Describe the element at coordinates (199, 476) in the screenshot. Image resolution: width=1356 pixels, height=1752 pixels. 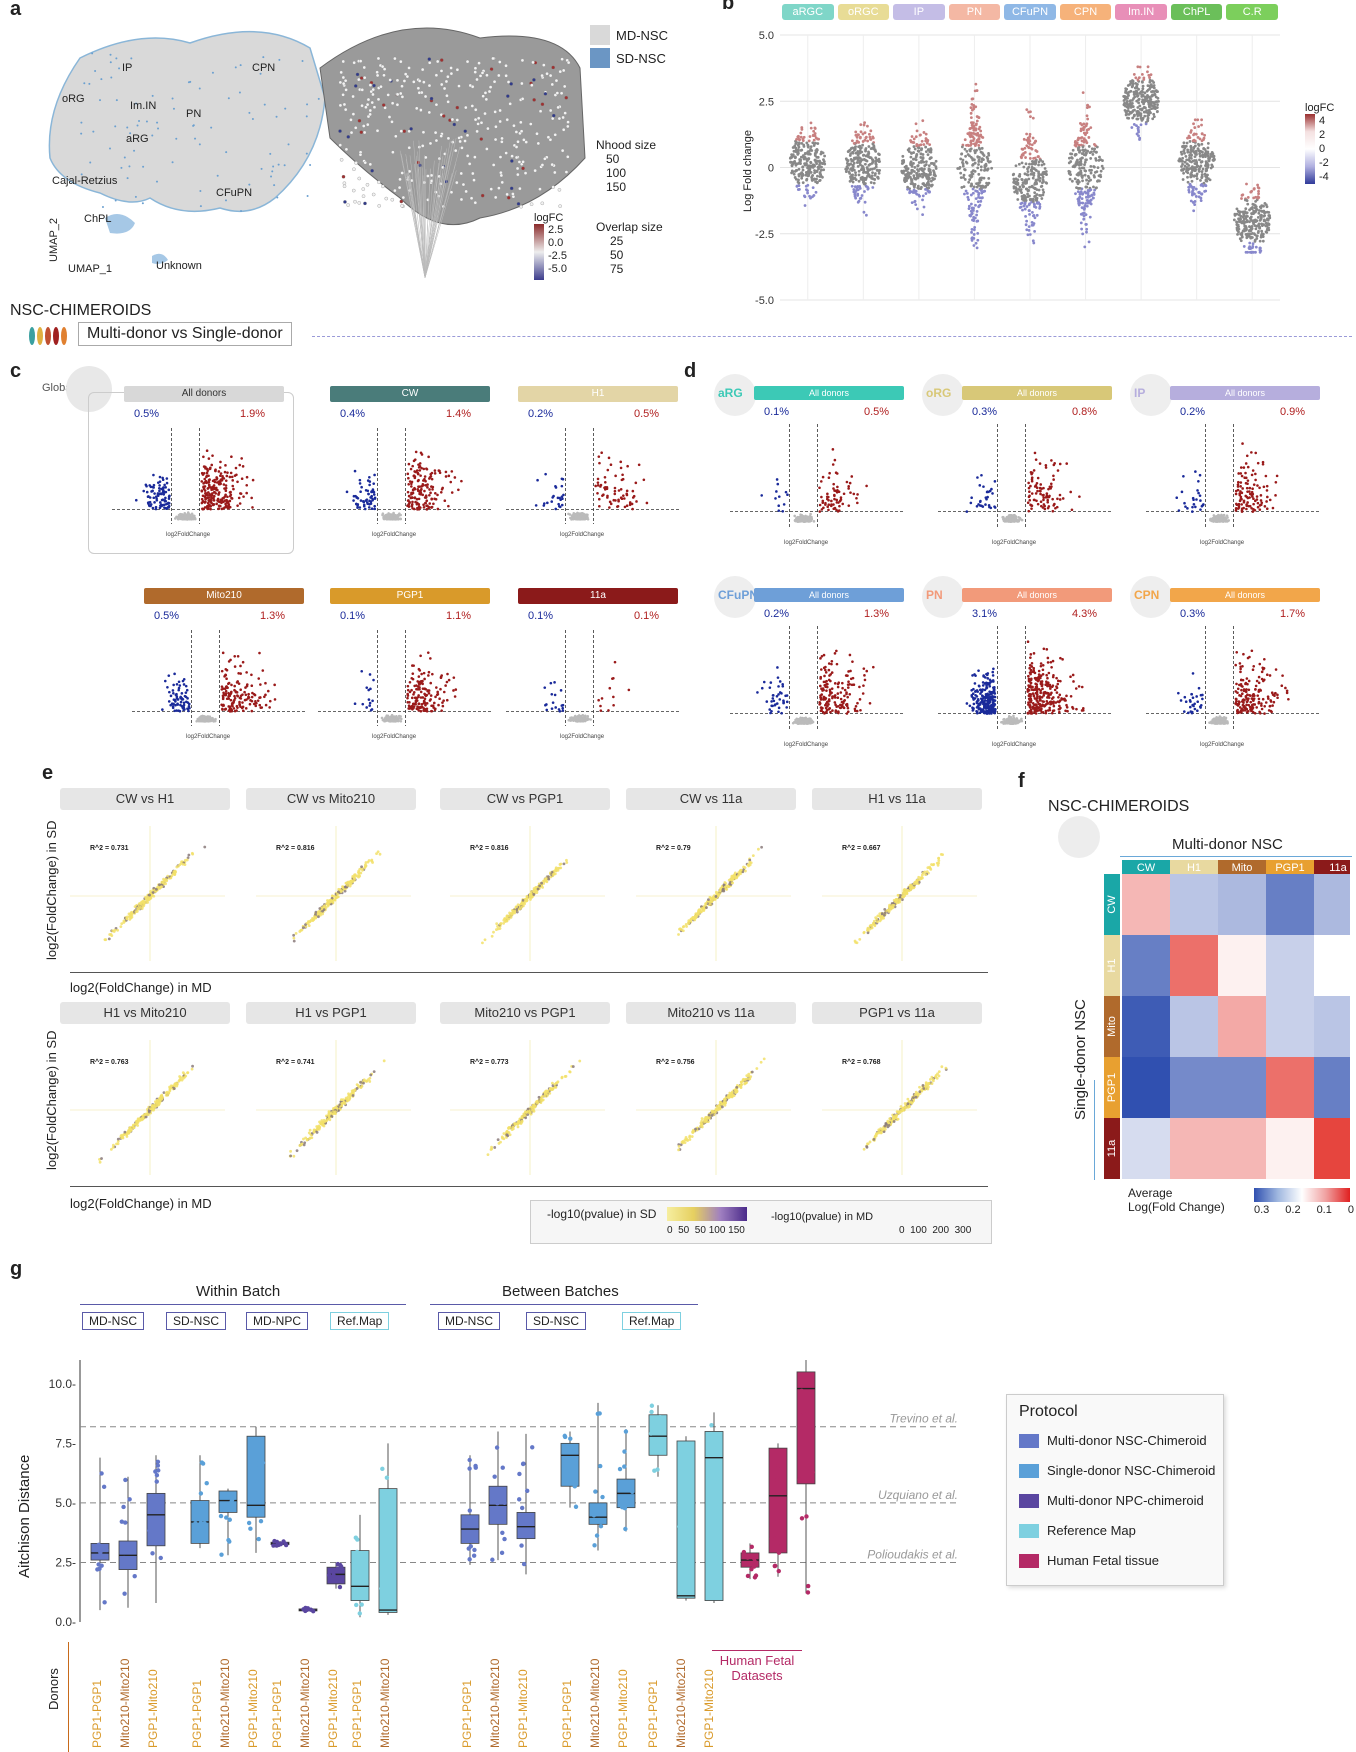
I see `volcano-plot-c0` at that location.